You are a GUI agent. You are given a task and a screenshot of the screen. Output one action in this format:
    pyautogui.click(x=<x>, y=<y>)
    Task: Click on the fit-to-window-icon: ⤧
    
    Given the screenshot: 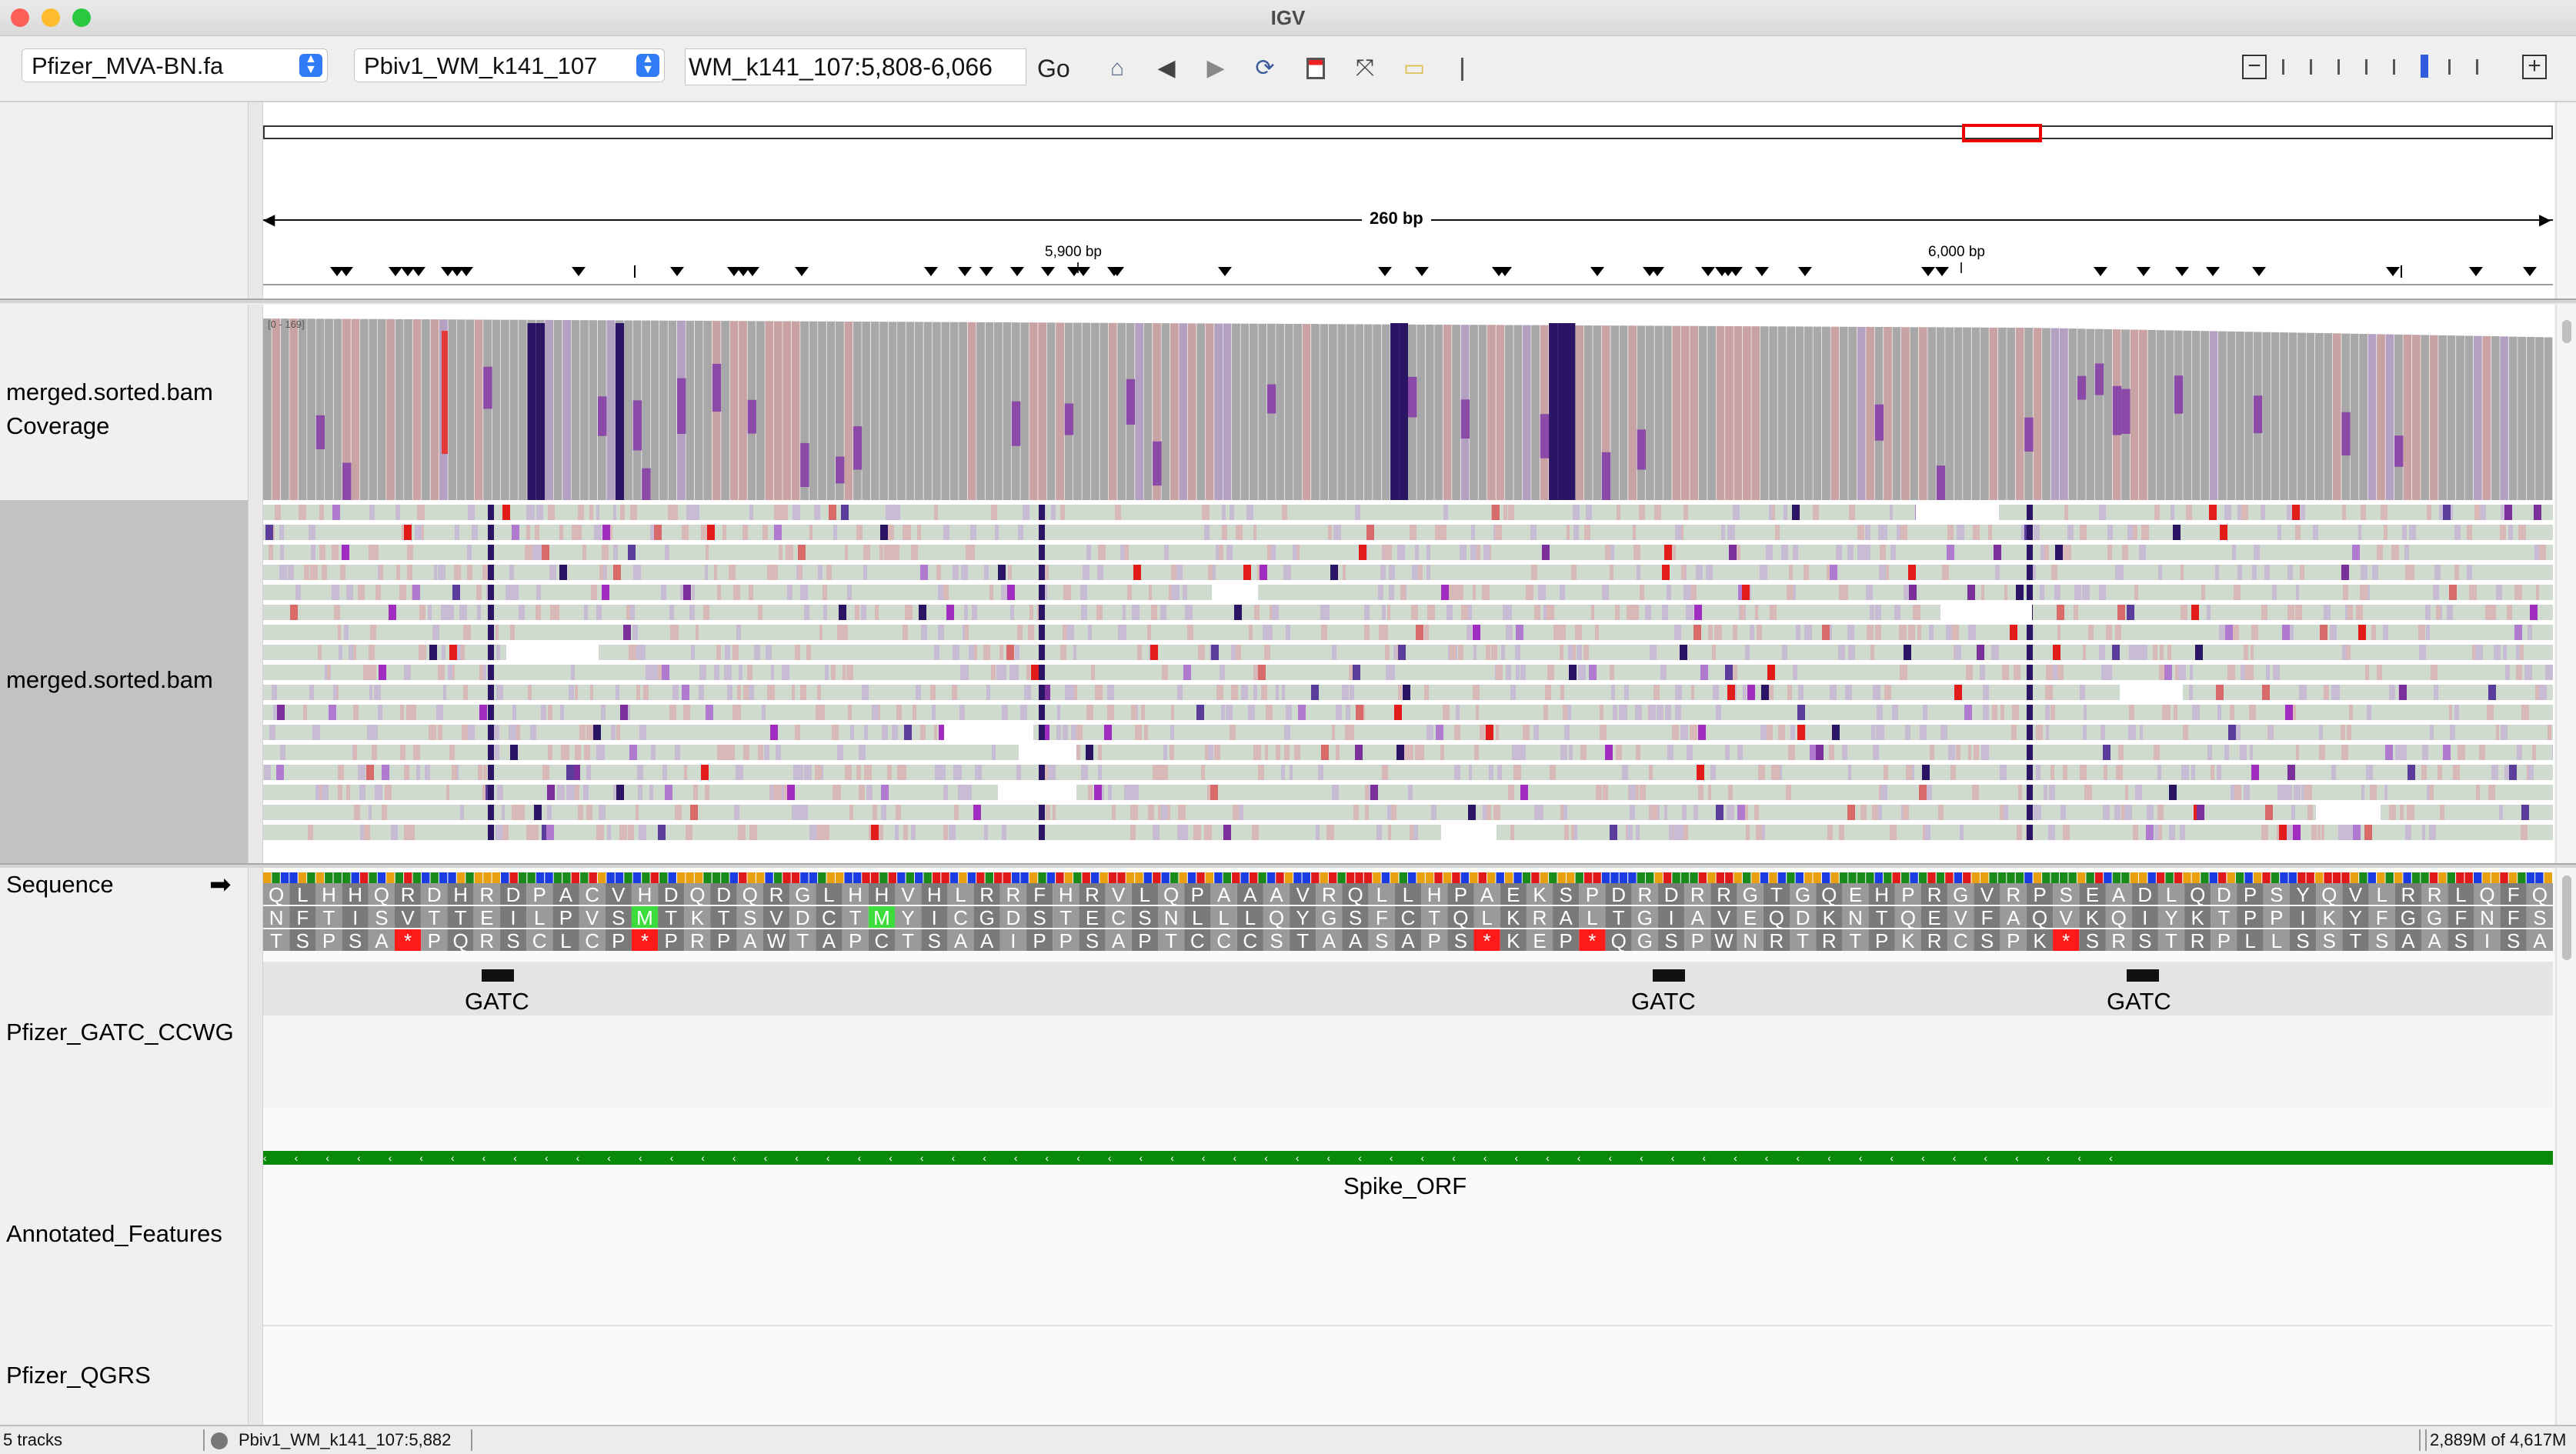 What is the action you would take?
    pyautogui.click(x=1365, y=68)
    